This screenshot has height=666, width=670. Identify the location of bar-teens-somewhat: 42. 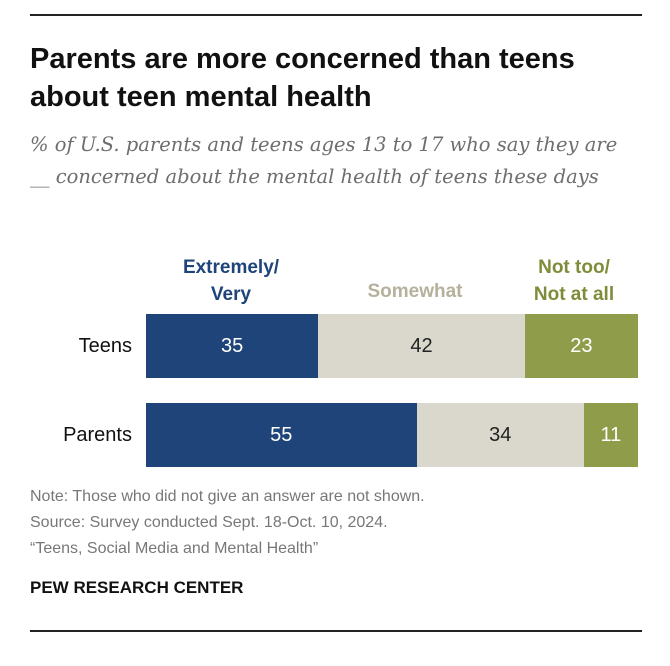
(421, 346).